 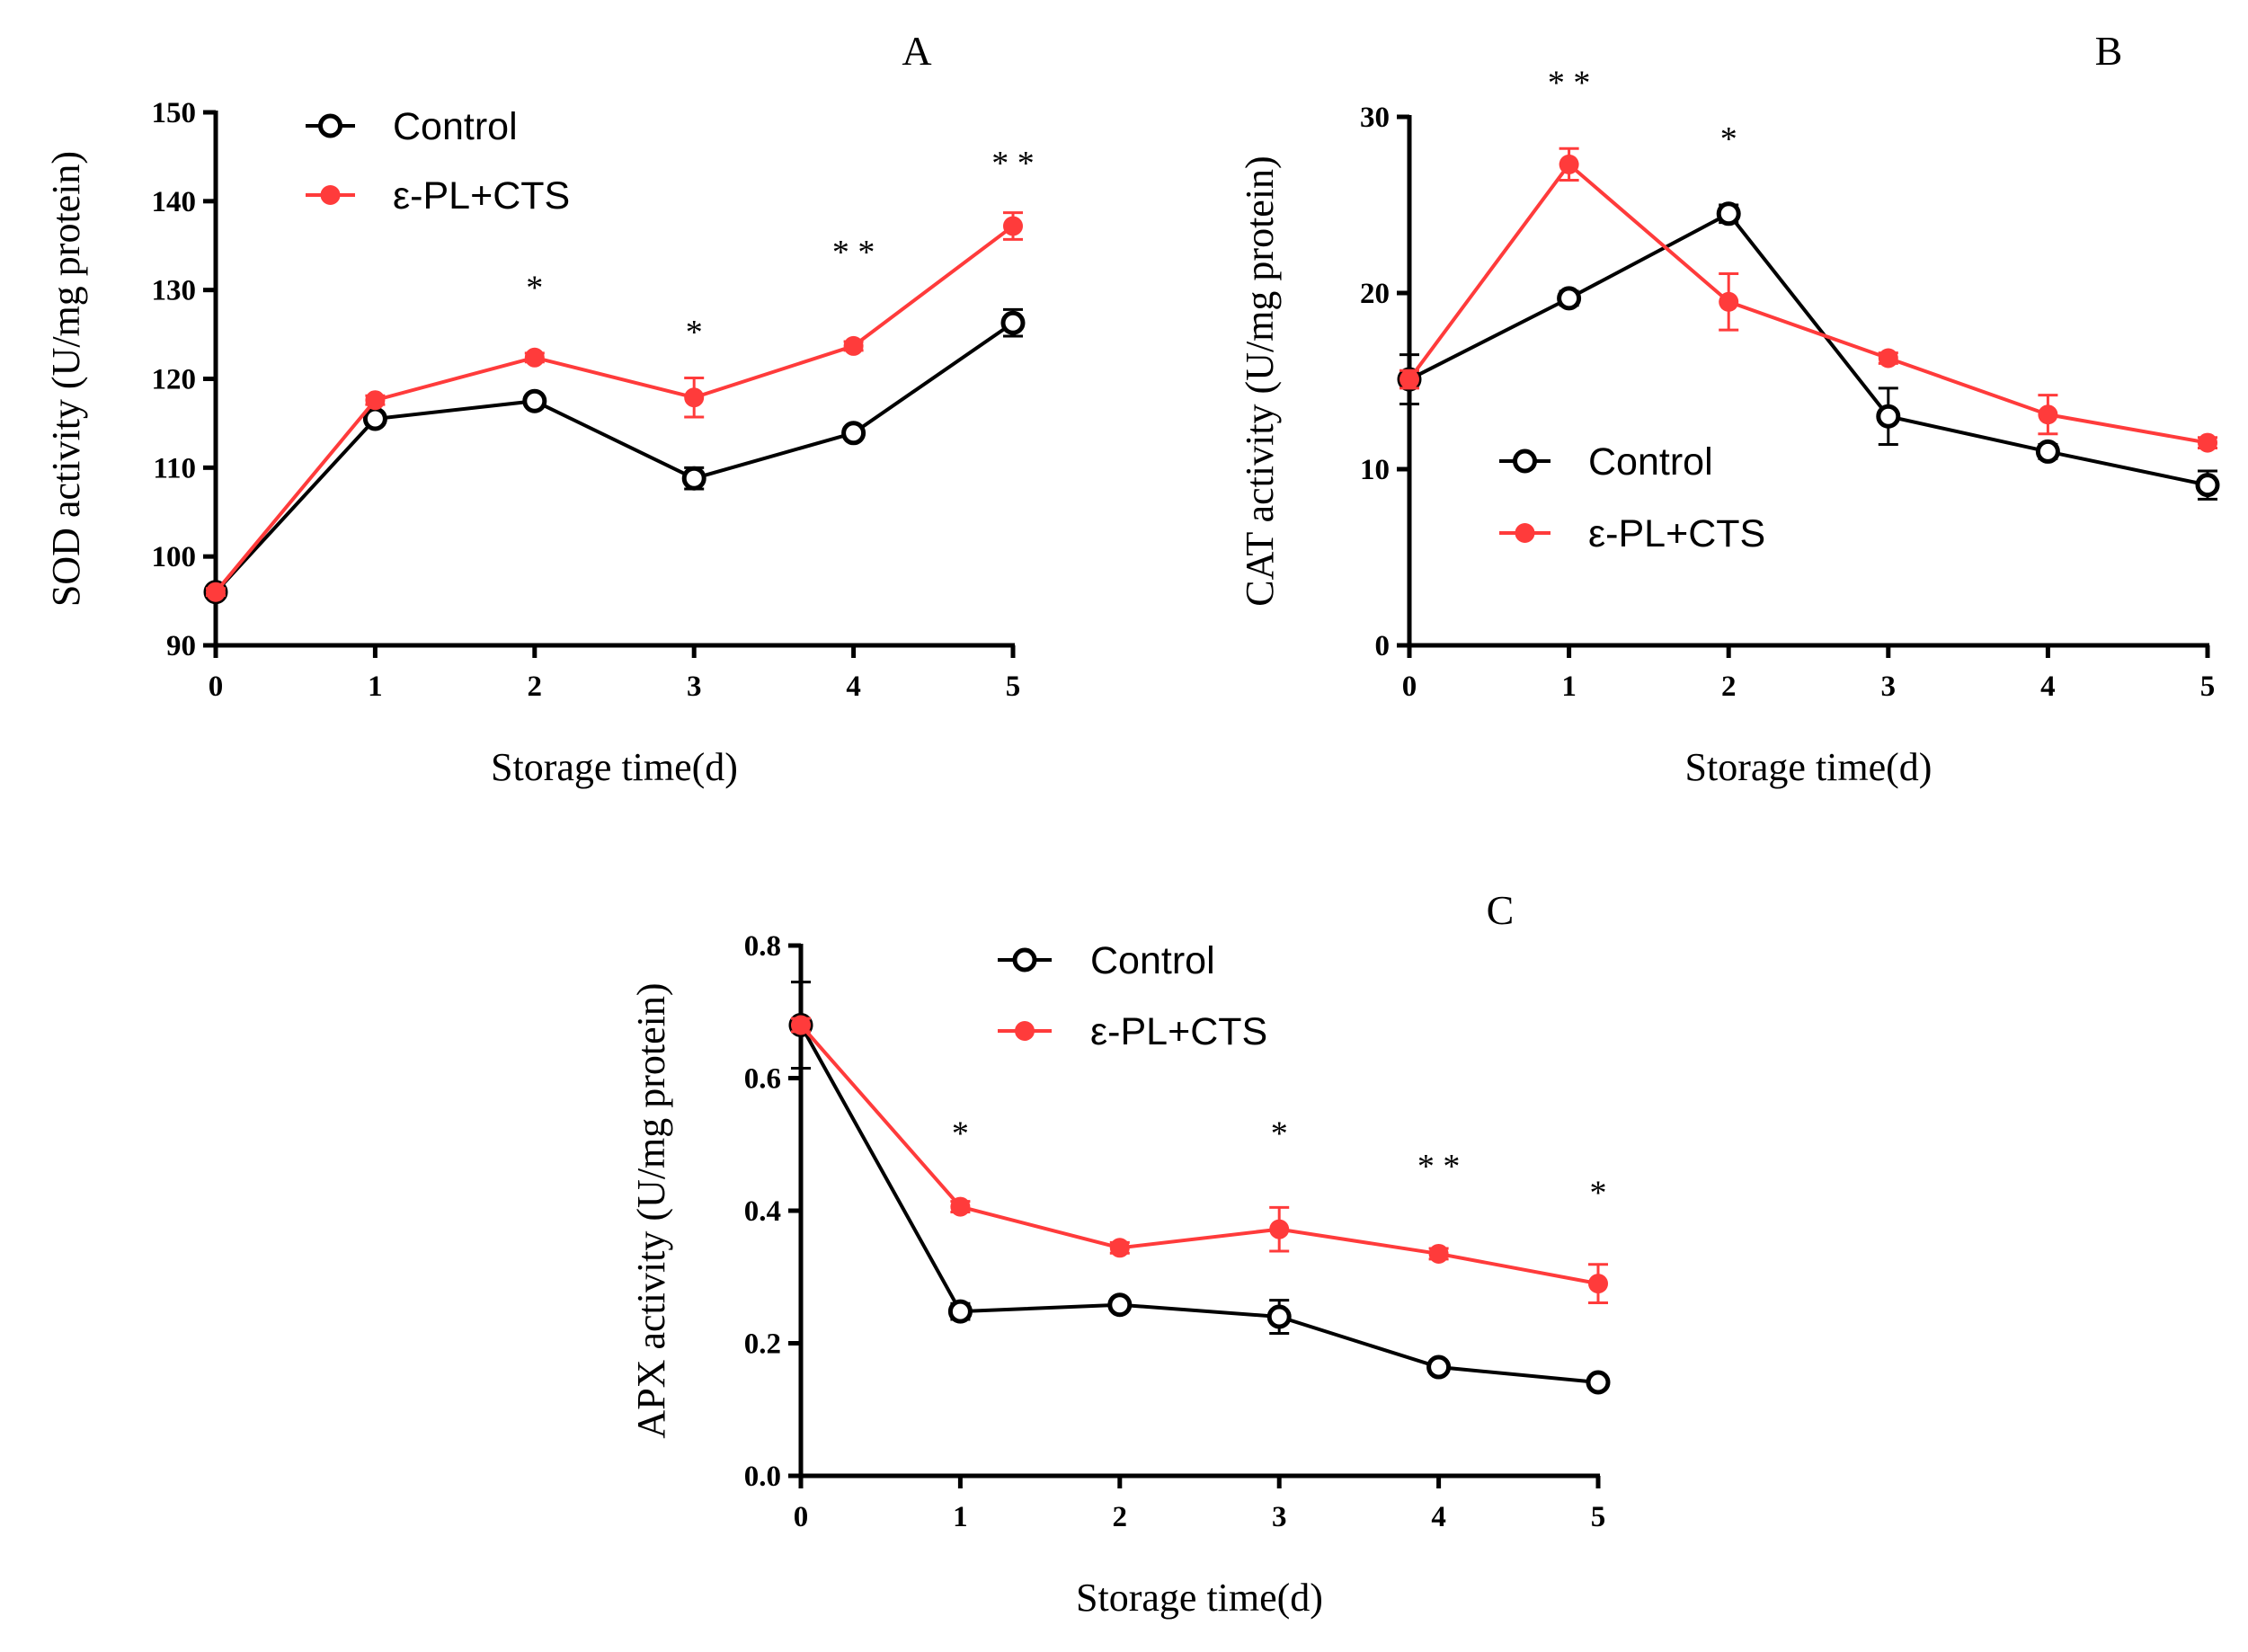 I want to click on panel-label-b: B, so click(x=2109, y=51).